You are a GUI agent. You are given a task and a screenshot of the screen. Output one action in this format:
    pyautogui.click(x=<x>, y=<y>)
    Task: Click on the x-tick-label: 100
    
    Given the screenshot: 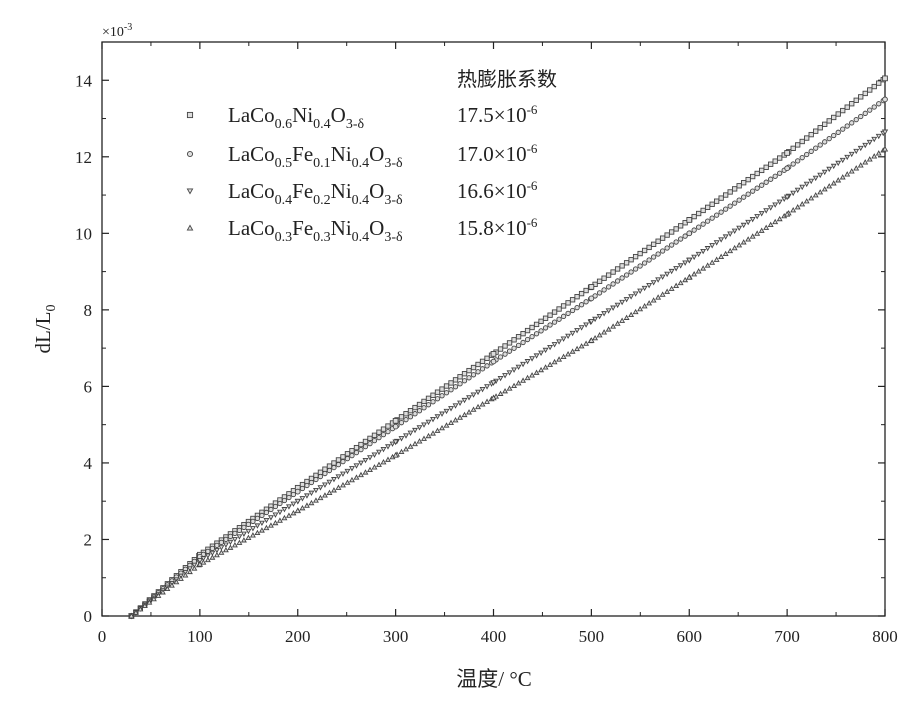 What is the action you would take?
    pyautogui.click(x=200, y=636)
    